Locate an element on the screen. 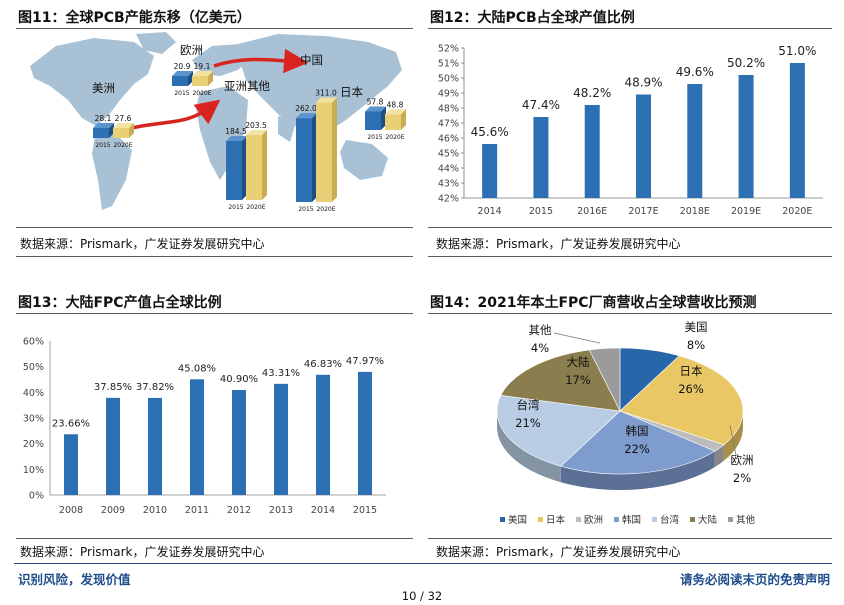  fig13-title: 图13：大陆FPC产值占全球比例 is located at coordinates (120, 303).